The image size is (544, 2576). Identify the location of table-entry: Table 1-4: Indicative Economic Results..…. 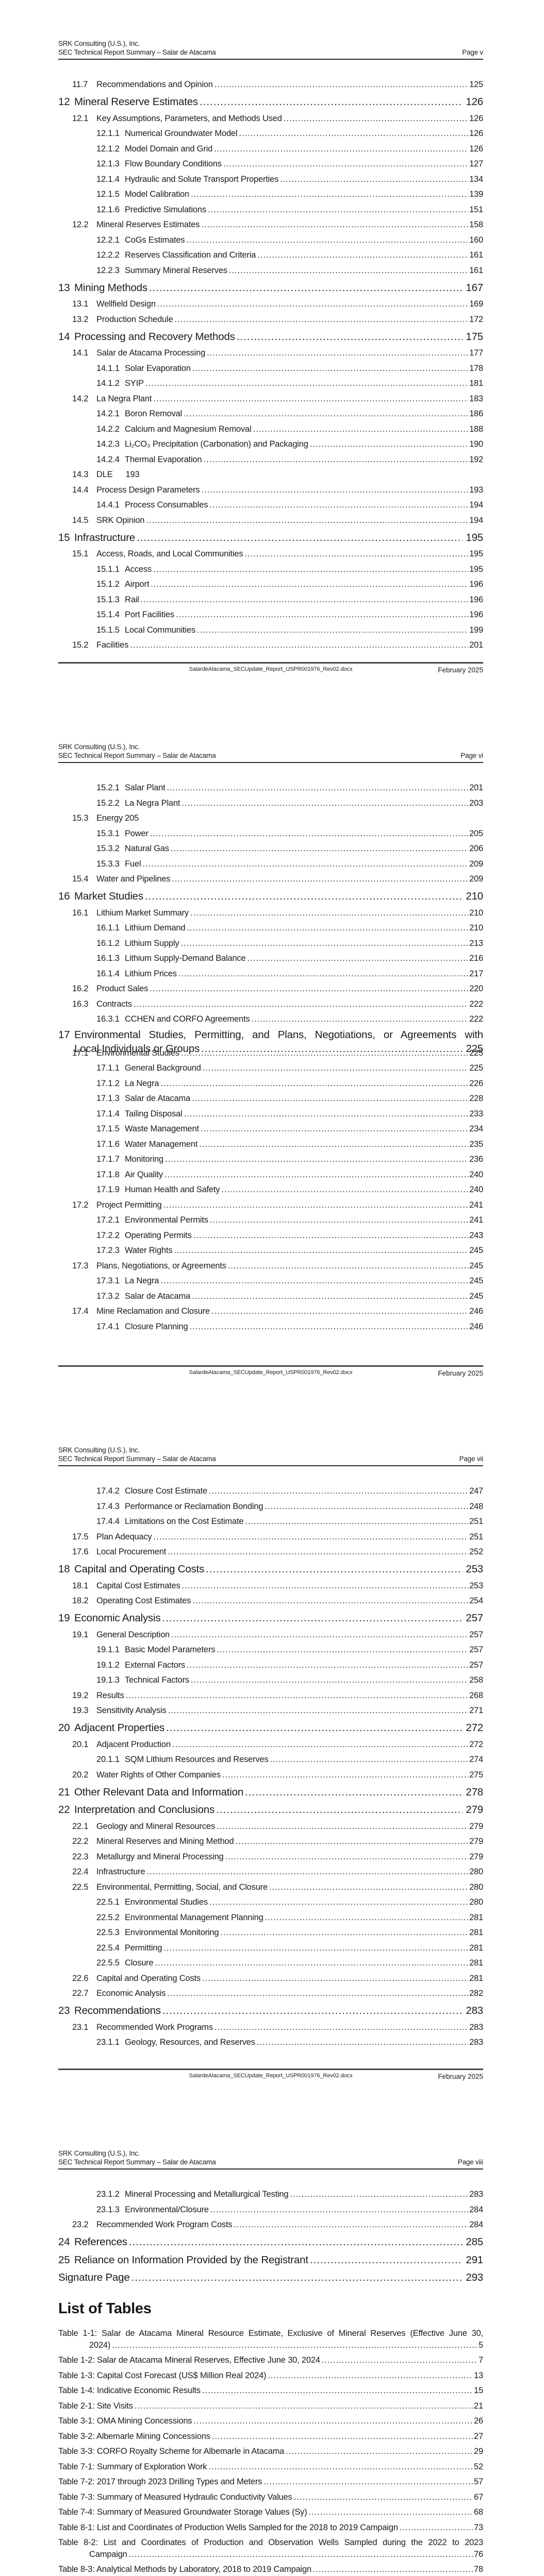
(271, 2391).